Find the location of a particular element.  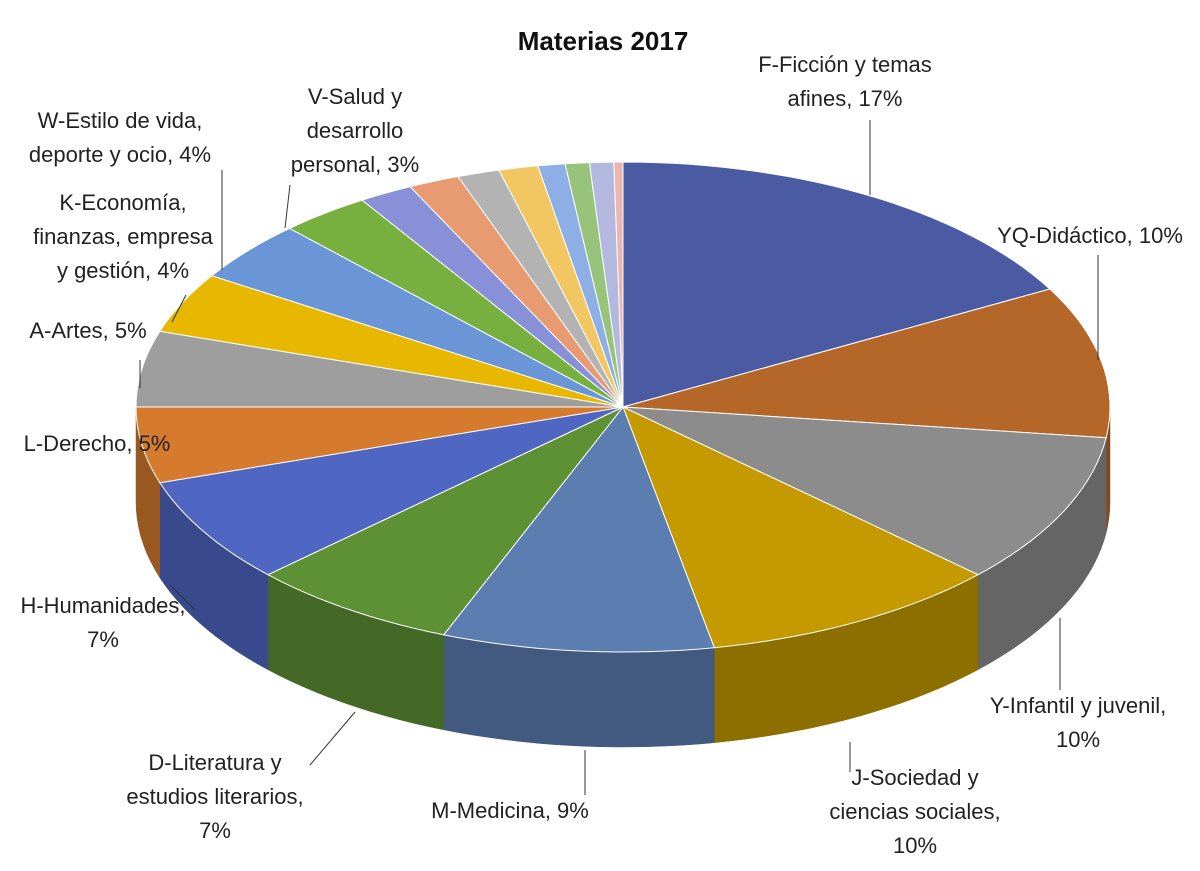

data-label-line: estudios literarios, is located at coordinates (214, 796).